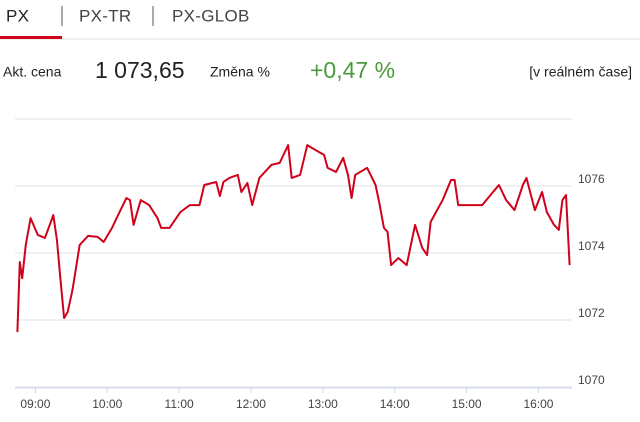 The height and width of the screenshot is (422, 640). I want to click on y-tick-label: 1074, so click(591, 246).